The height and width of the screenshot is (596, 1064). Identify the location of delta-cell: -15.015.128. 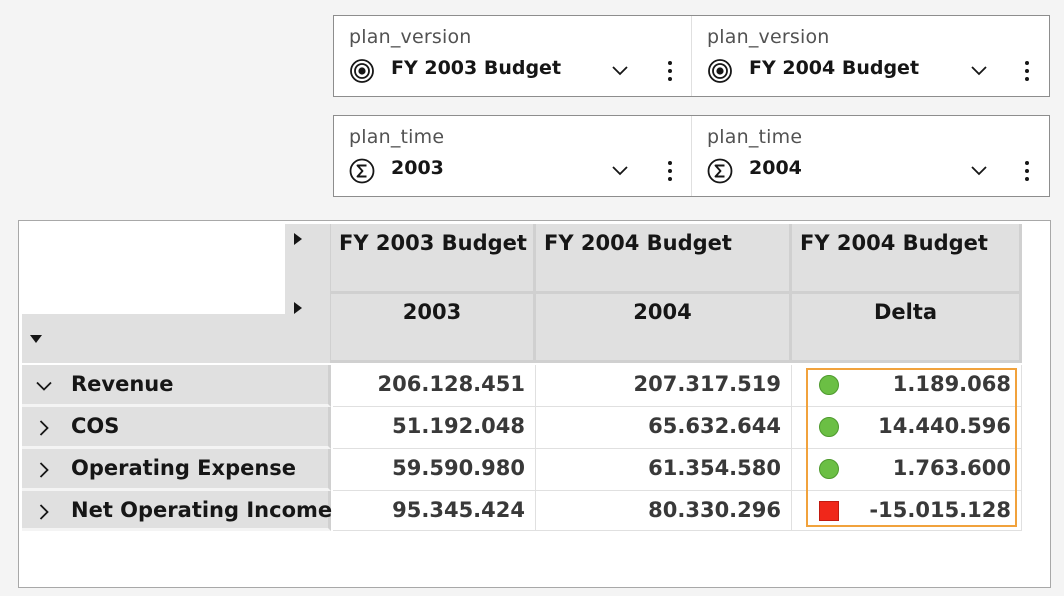
(907, 511).